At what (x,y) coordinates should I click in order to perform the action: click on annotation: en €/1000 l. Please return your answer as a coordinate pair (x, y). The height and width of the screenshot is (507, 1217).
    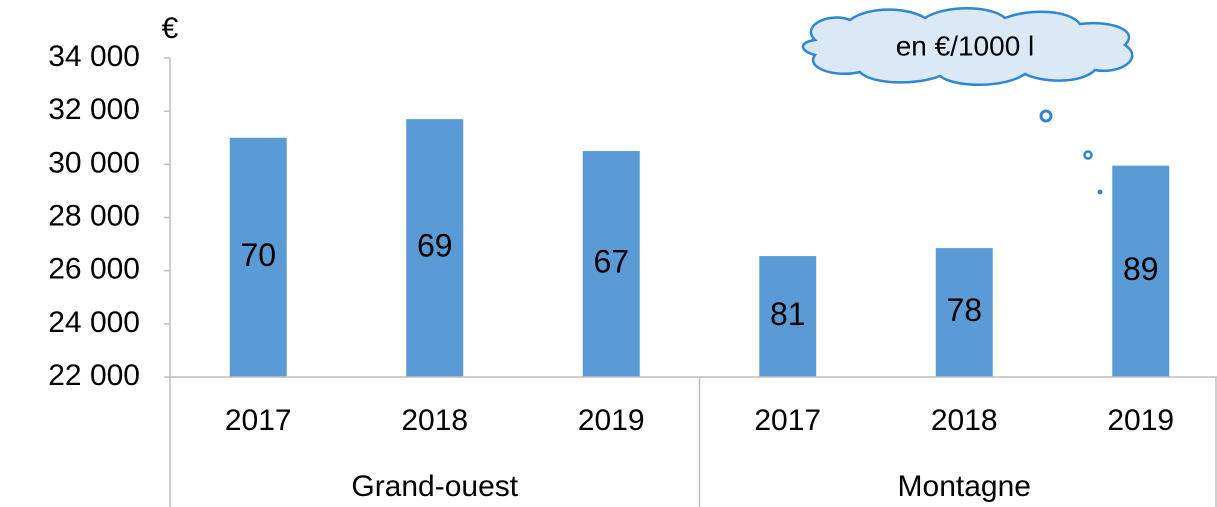
    Looking at the image, I should click on (965, 45).